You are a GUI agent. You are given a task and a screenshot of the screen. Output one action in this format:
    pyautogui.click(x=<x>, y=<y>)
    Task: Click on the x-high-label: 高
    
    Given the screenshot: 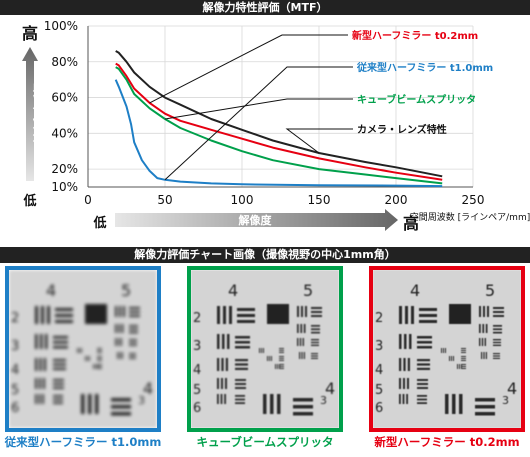 What is the action you would take?
    pyautogui.click(x=411, y=223)
    